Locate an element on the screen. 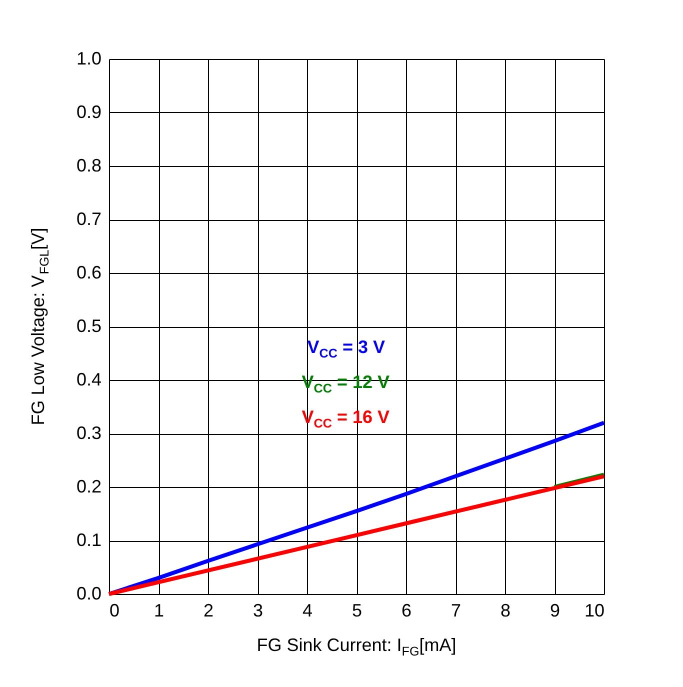  x-tick-label: 10 is located at coordinates (594, 610).